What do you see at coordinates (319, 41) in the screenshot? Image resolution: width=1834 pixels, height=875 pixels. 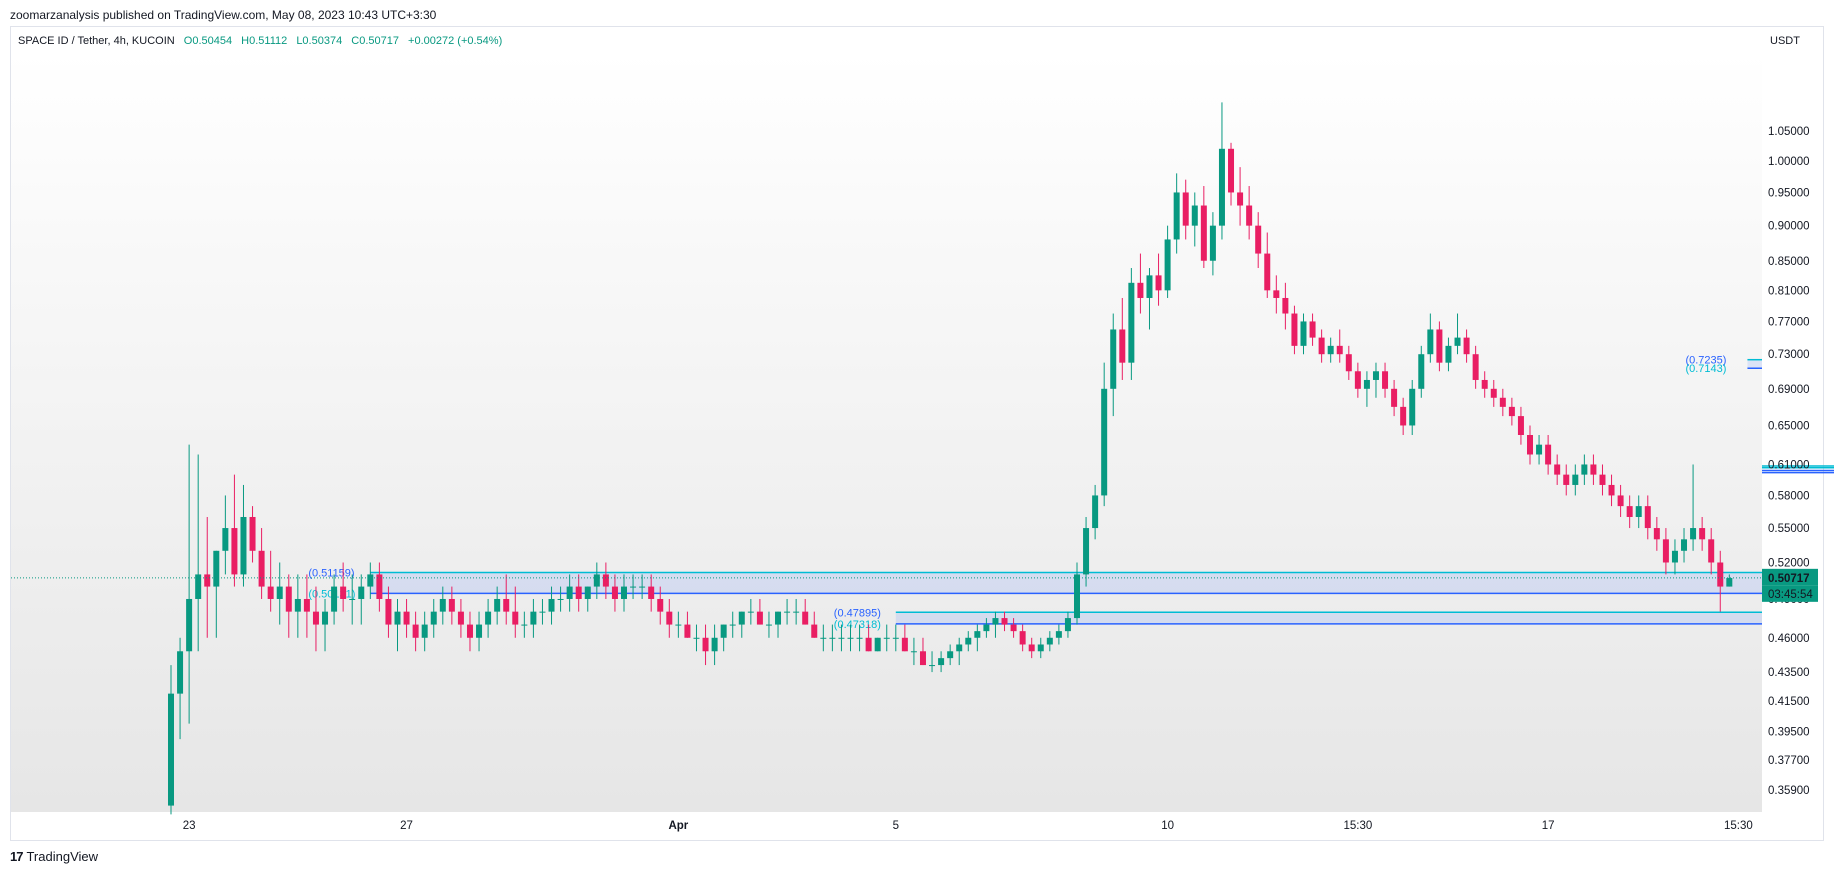 I see `ohlc-low: L0.50374` at bounding box center [319, 41].